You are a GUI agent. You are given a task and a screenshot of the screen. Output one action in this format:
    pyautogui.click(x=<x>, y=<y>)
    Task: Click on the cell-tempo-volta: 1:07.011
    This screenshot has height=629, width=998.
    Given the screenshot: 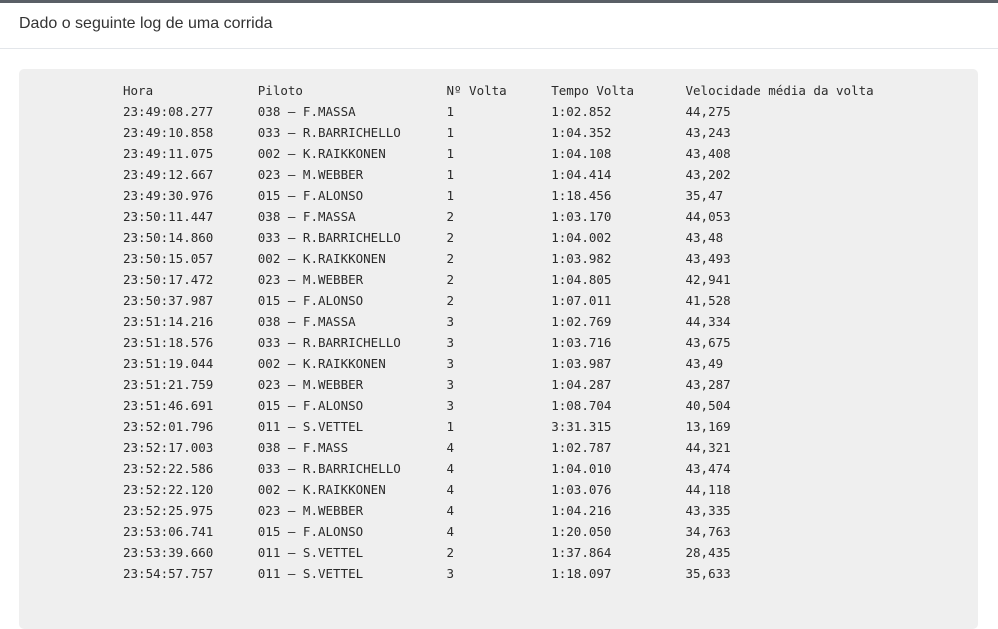 What is the action you would take?
    pyautogui.click(x=581, y=300)
    